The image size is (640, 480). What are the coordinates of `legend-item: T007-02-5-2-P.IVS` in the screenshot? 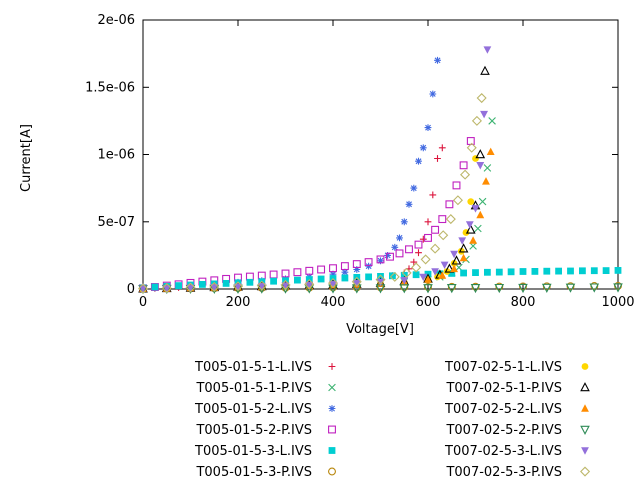 It's located at (517, 430).